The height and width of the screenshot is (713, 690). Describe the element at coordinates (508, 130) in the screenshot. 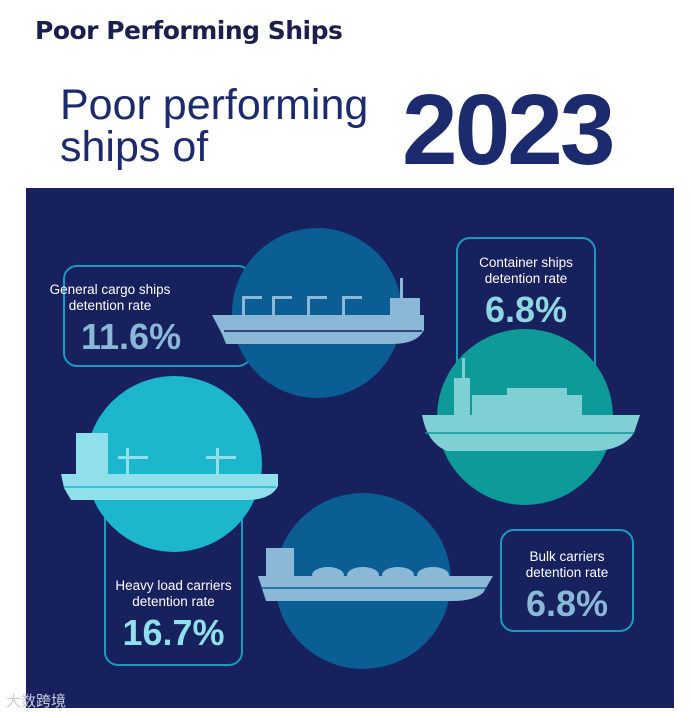

I see `heading-year: 2023` at that location.